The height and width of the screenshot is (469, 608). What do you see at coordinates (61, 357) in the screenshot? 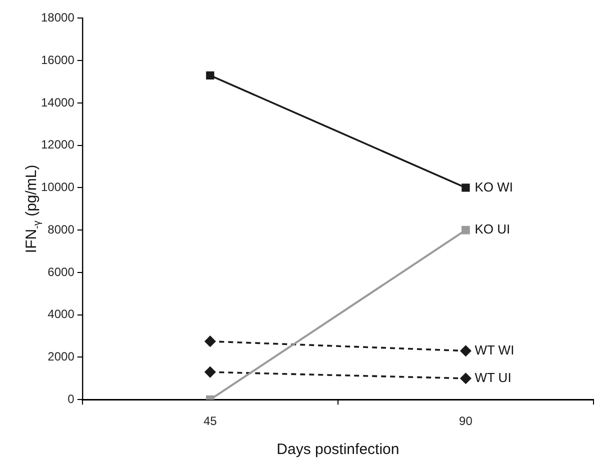
I see `y-tick-label: 2000` at bounding box center [61, 357].